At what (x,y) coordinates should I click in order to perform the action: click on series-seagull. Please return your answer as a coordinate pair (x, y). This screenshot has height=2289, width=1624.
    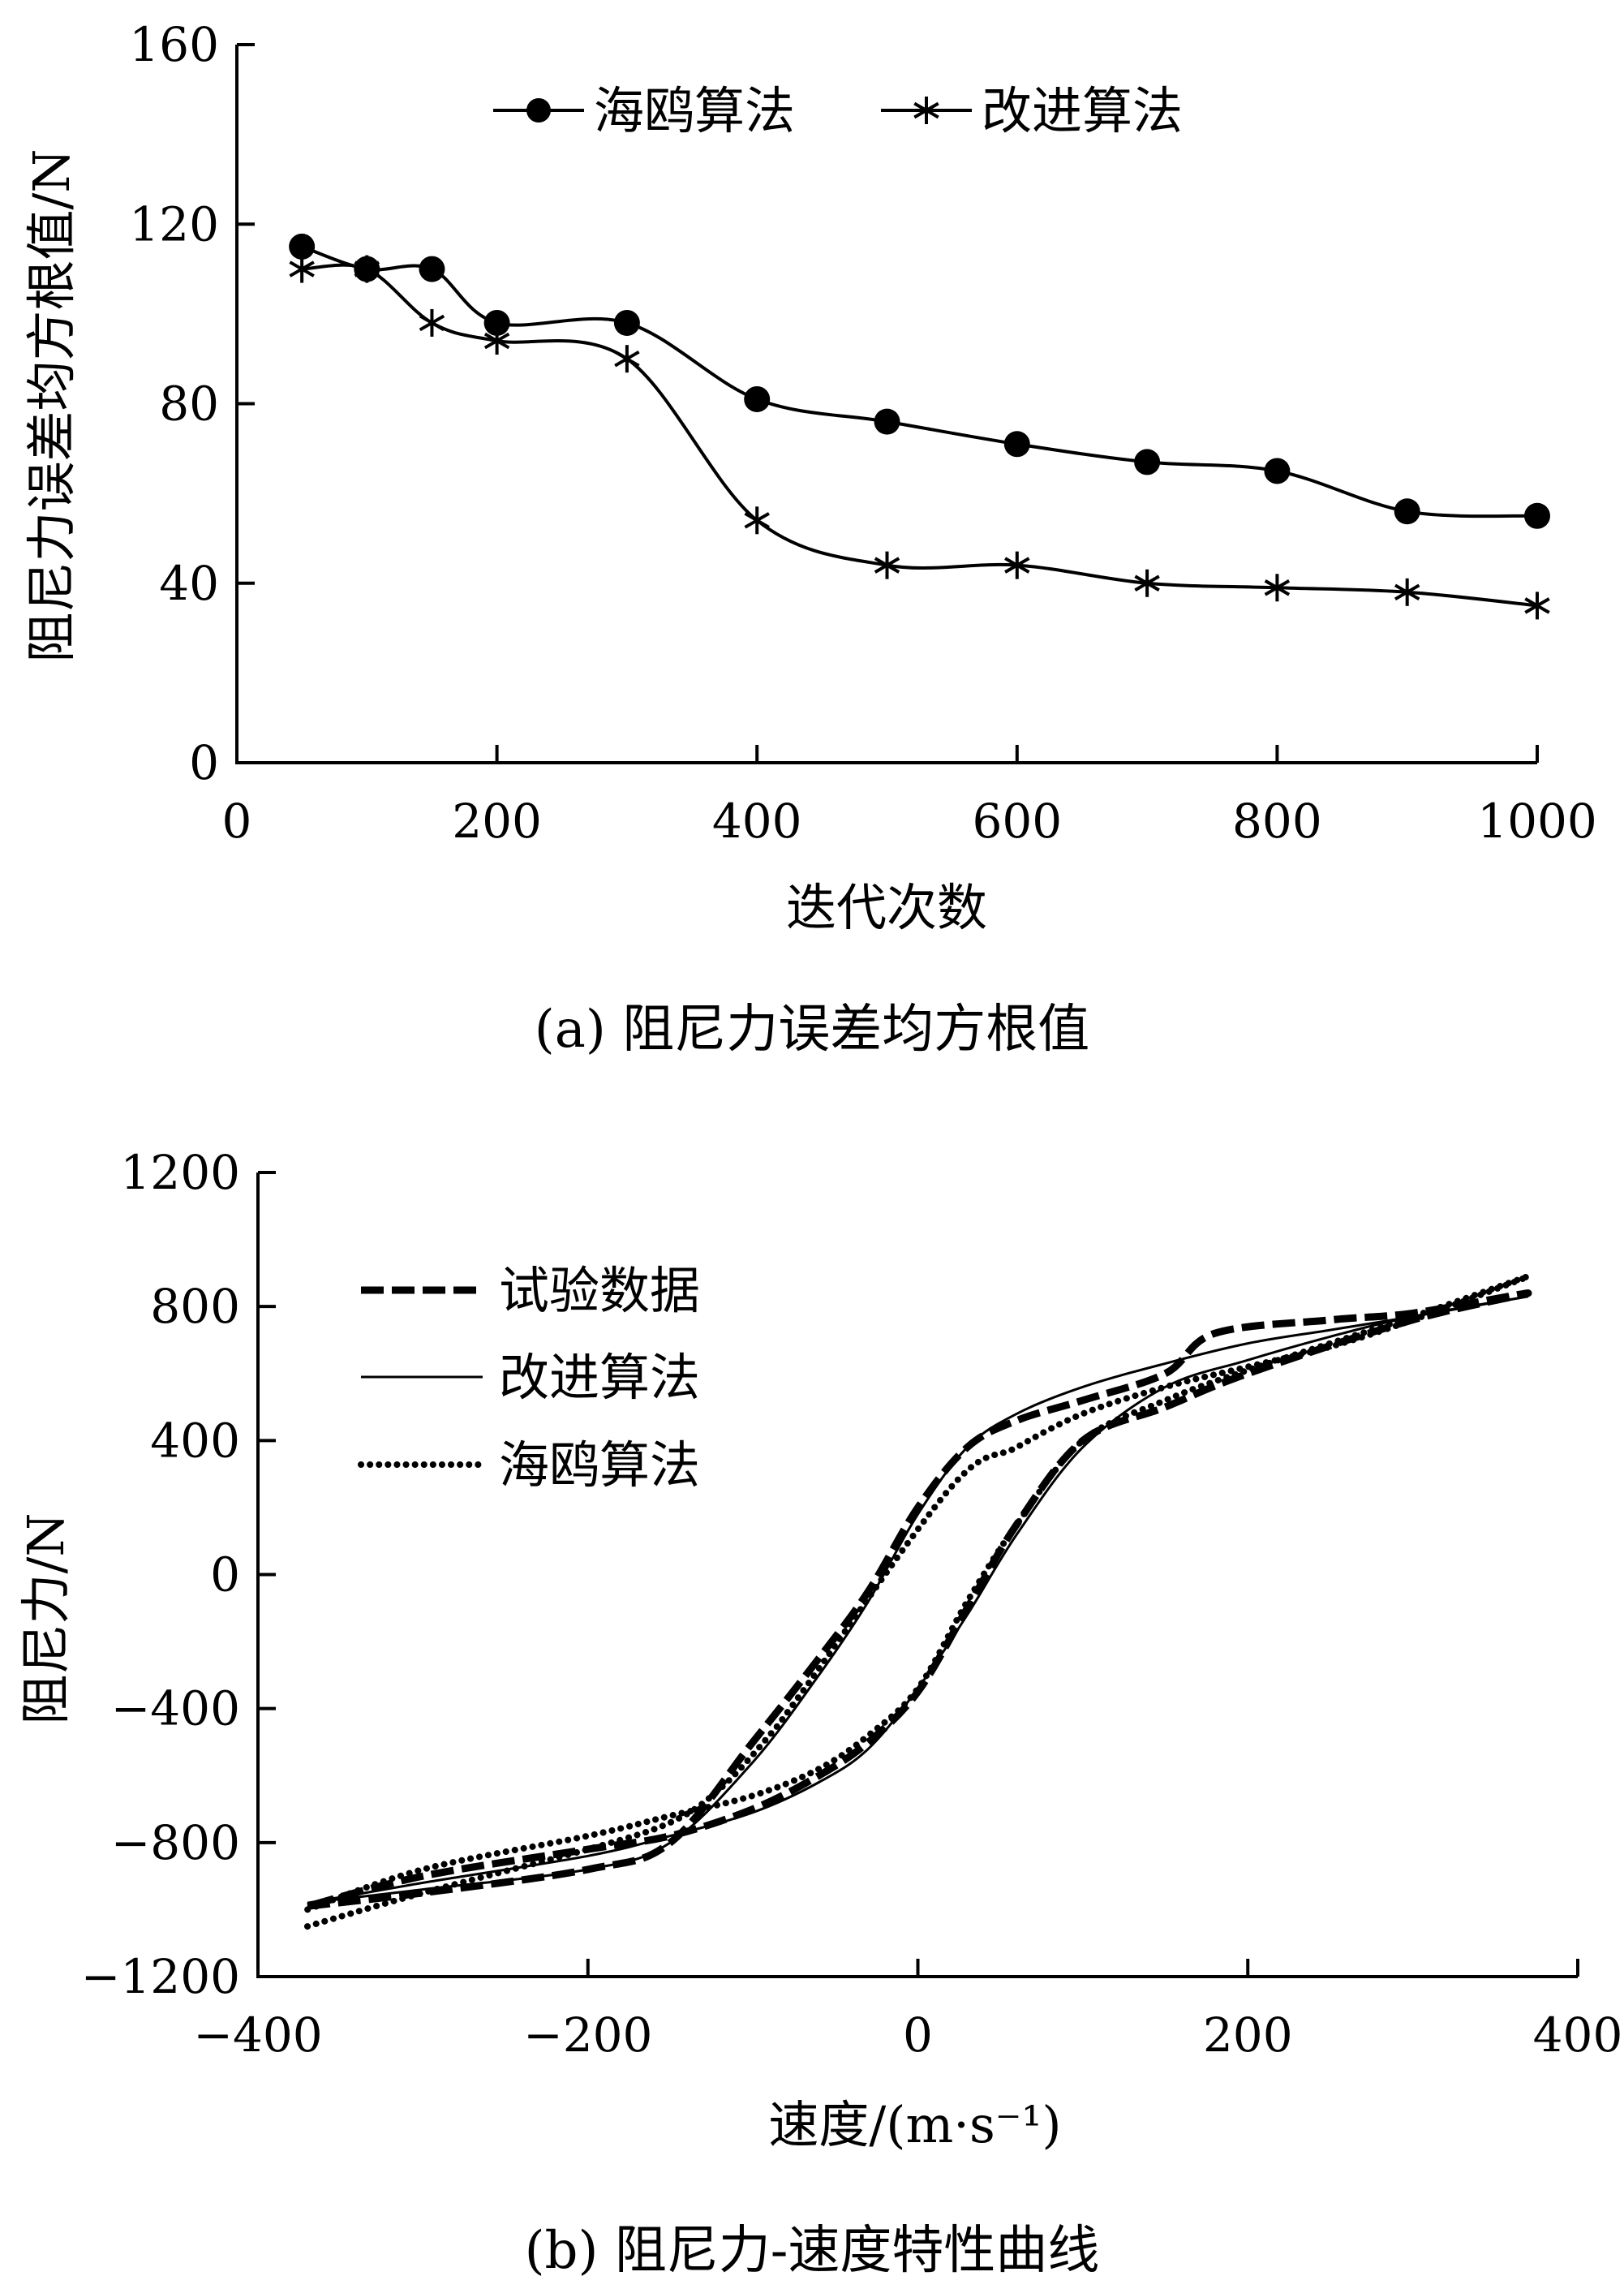
    Looking at the image, I should click on (919, 381).